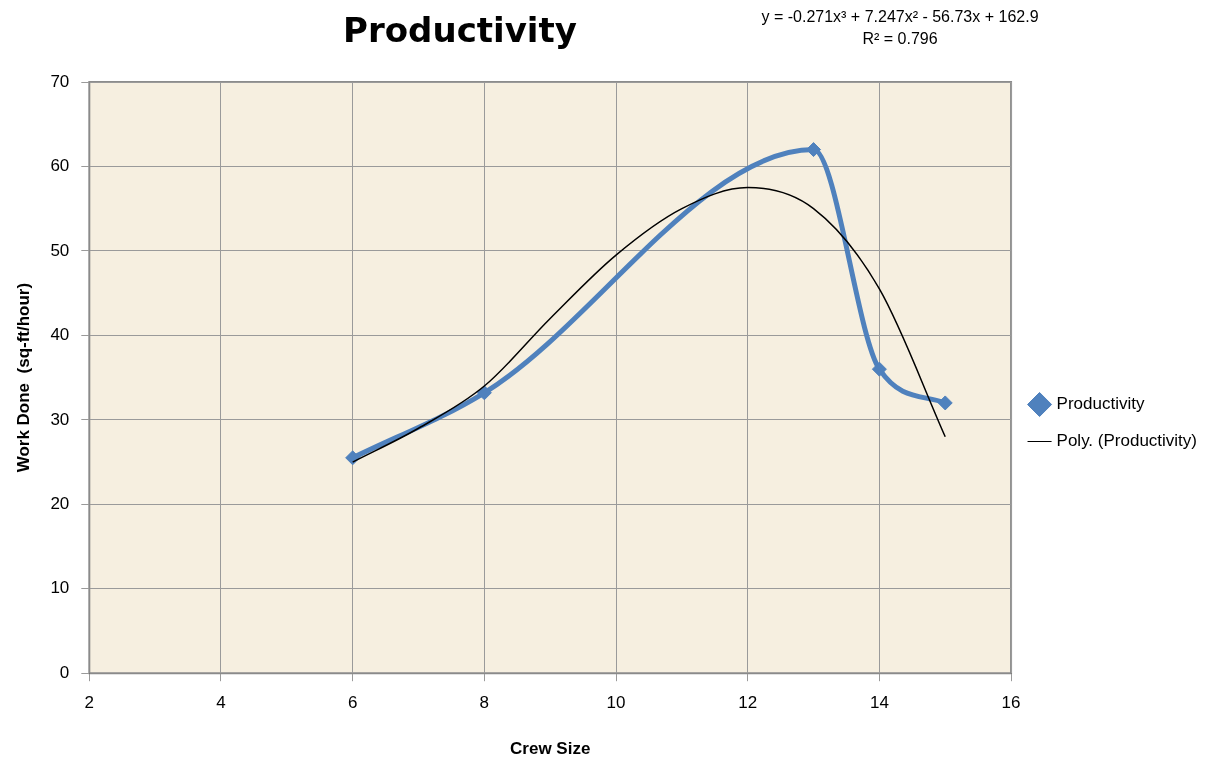 The height and width of the screenshot is (774, 1217). Describe the element at coordinates (748, 703) in the screenshot. I see `x-tick-label: 12` at that location.